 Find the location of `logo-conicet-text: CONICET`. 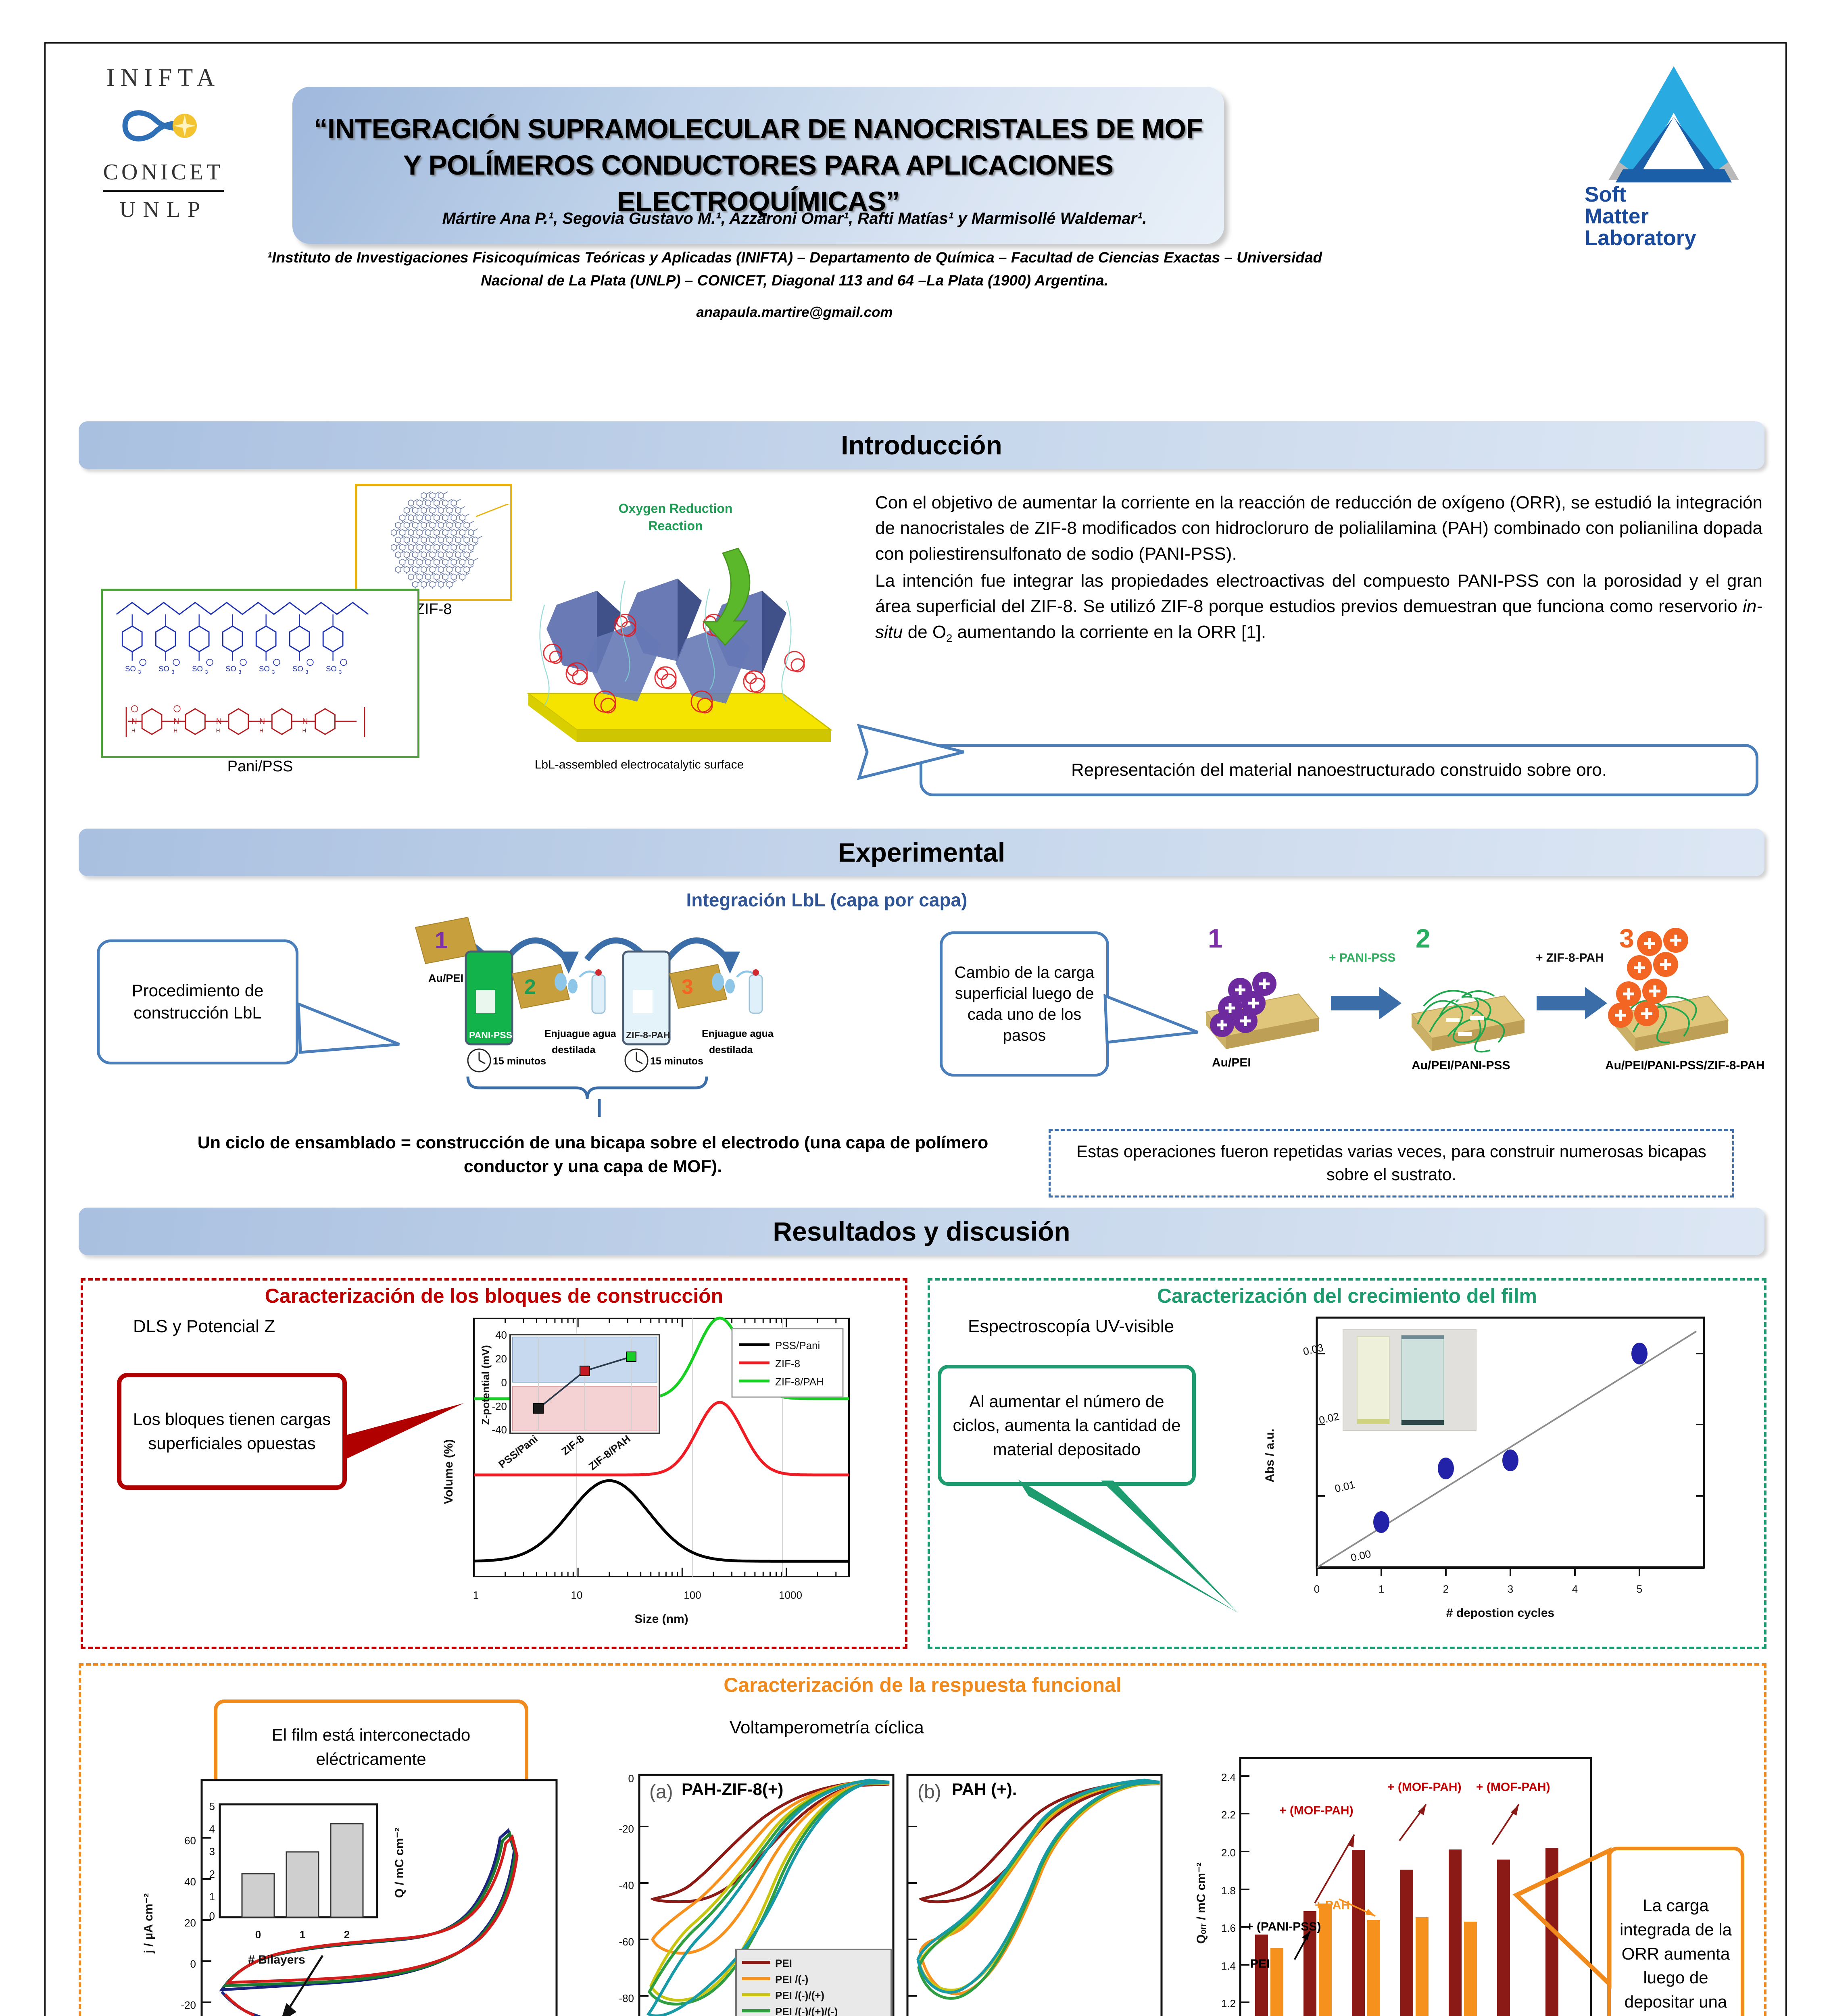

logo-conicet-text: CONICET is located at coordinates (163, 172).